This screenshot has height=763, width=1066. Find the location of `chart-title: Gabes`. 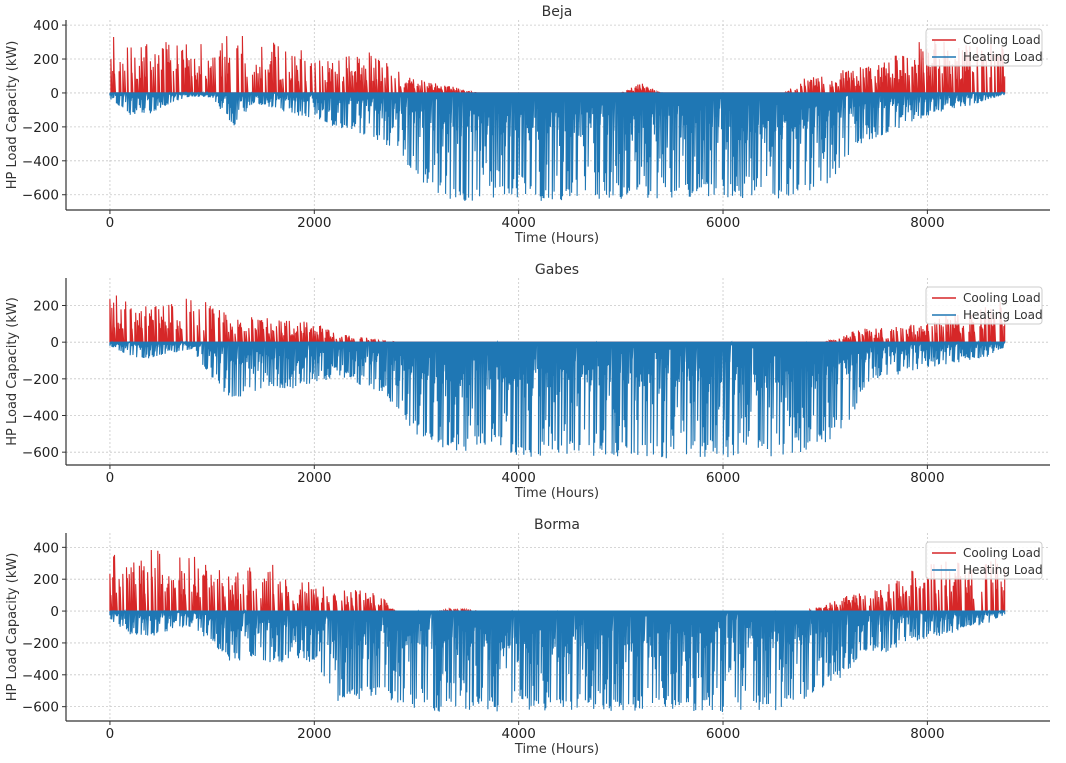

chart-title: Gabes is located at coordinates (557, 270).